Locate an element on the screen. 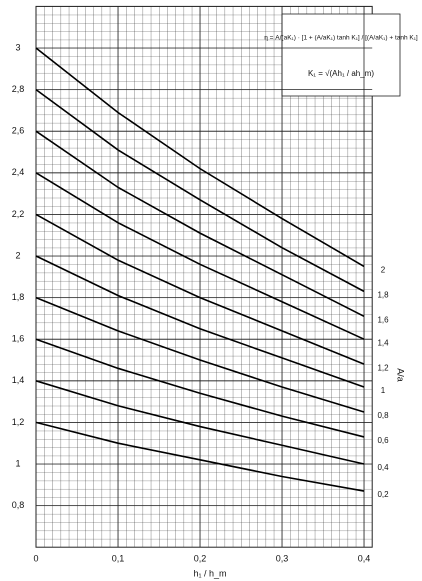 This screenshot has height=581, width=422. legend-label: 1,2 is located at coordinates (383, 367).